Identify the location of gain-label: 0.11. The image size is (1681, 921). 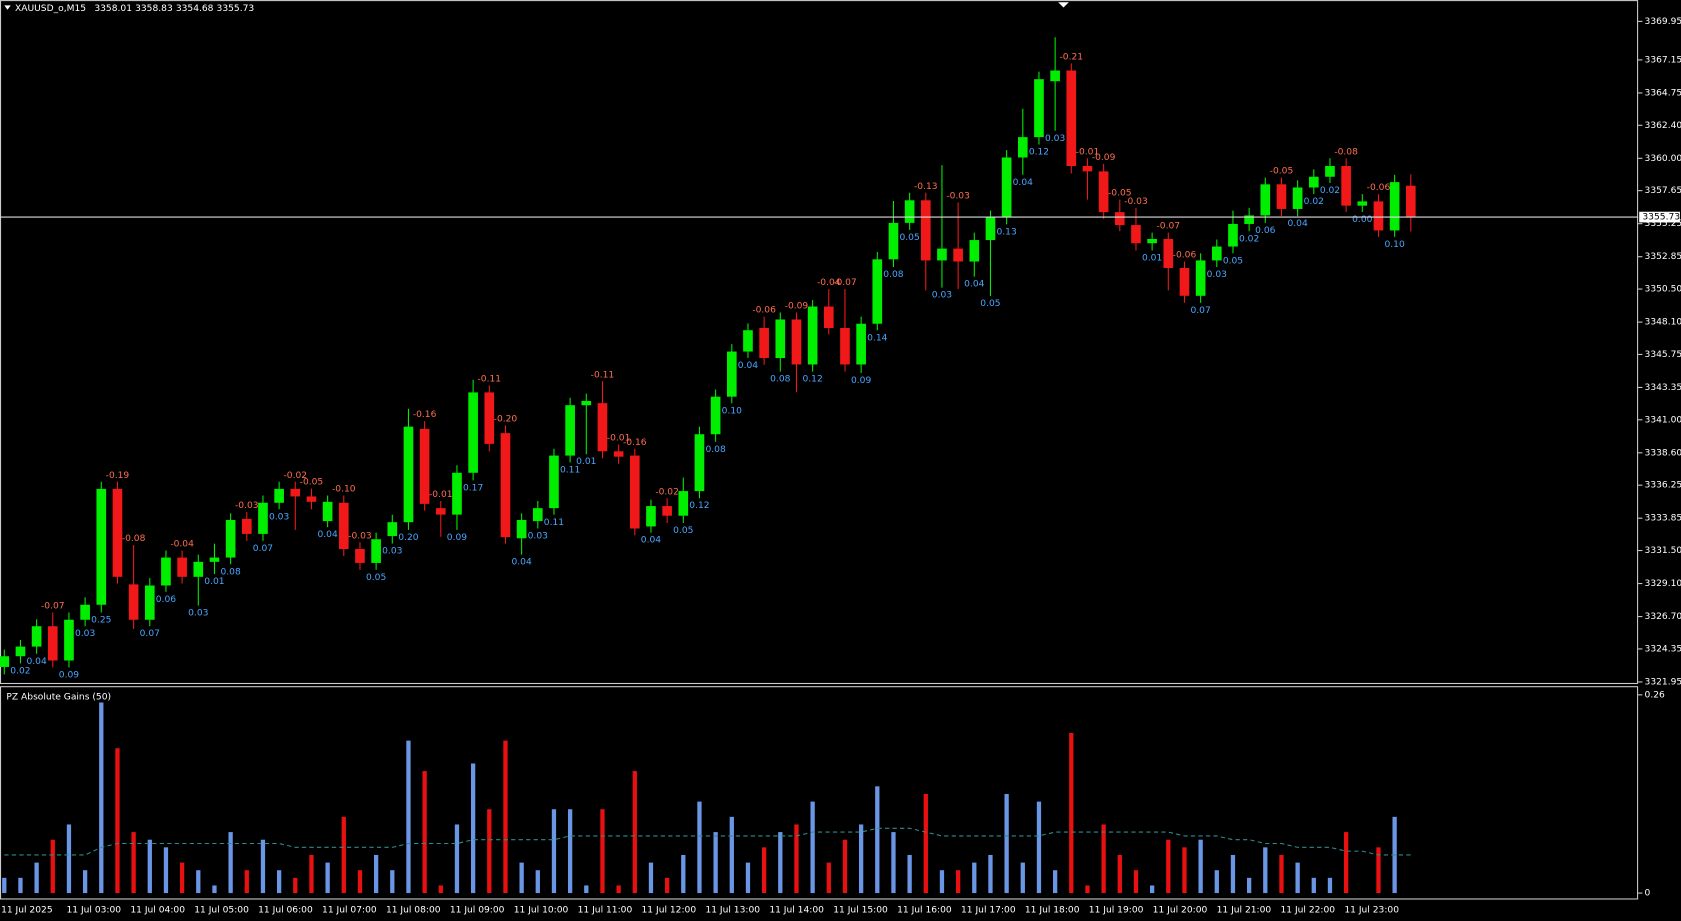
(570, 470).